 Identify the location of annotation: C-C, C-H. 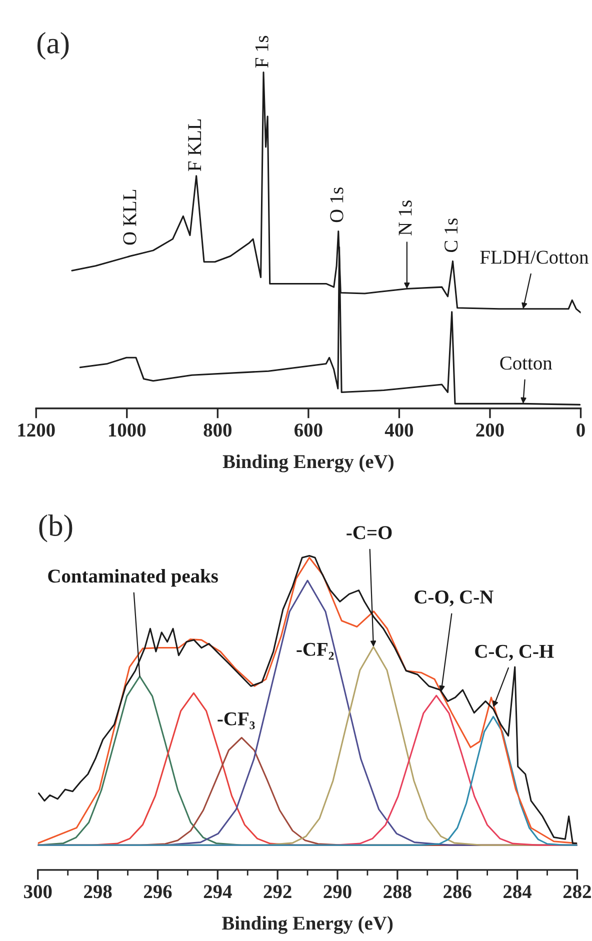
(514, 652).